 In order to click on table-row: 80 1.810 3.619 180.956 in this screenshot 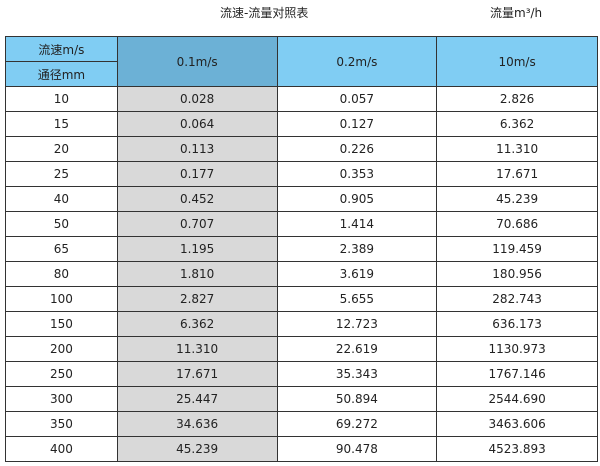, I will do `click(301, 274)`.